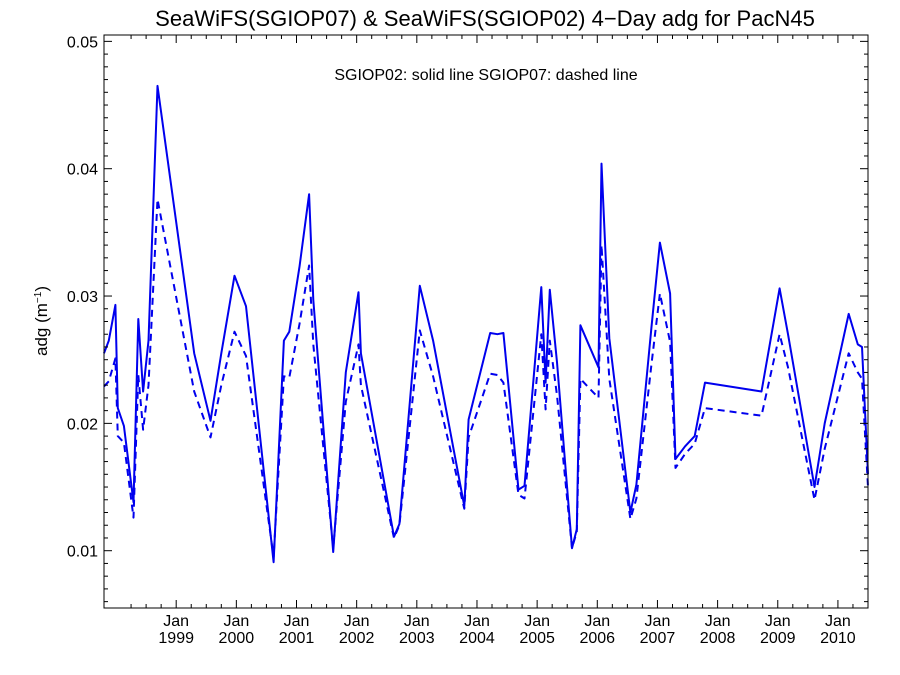  What do you see at coordinates (658, 638) in the screenshot?
I see `x-tick-year-label: 2007` at bounding box center [658, 638].